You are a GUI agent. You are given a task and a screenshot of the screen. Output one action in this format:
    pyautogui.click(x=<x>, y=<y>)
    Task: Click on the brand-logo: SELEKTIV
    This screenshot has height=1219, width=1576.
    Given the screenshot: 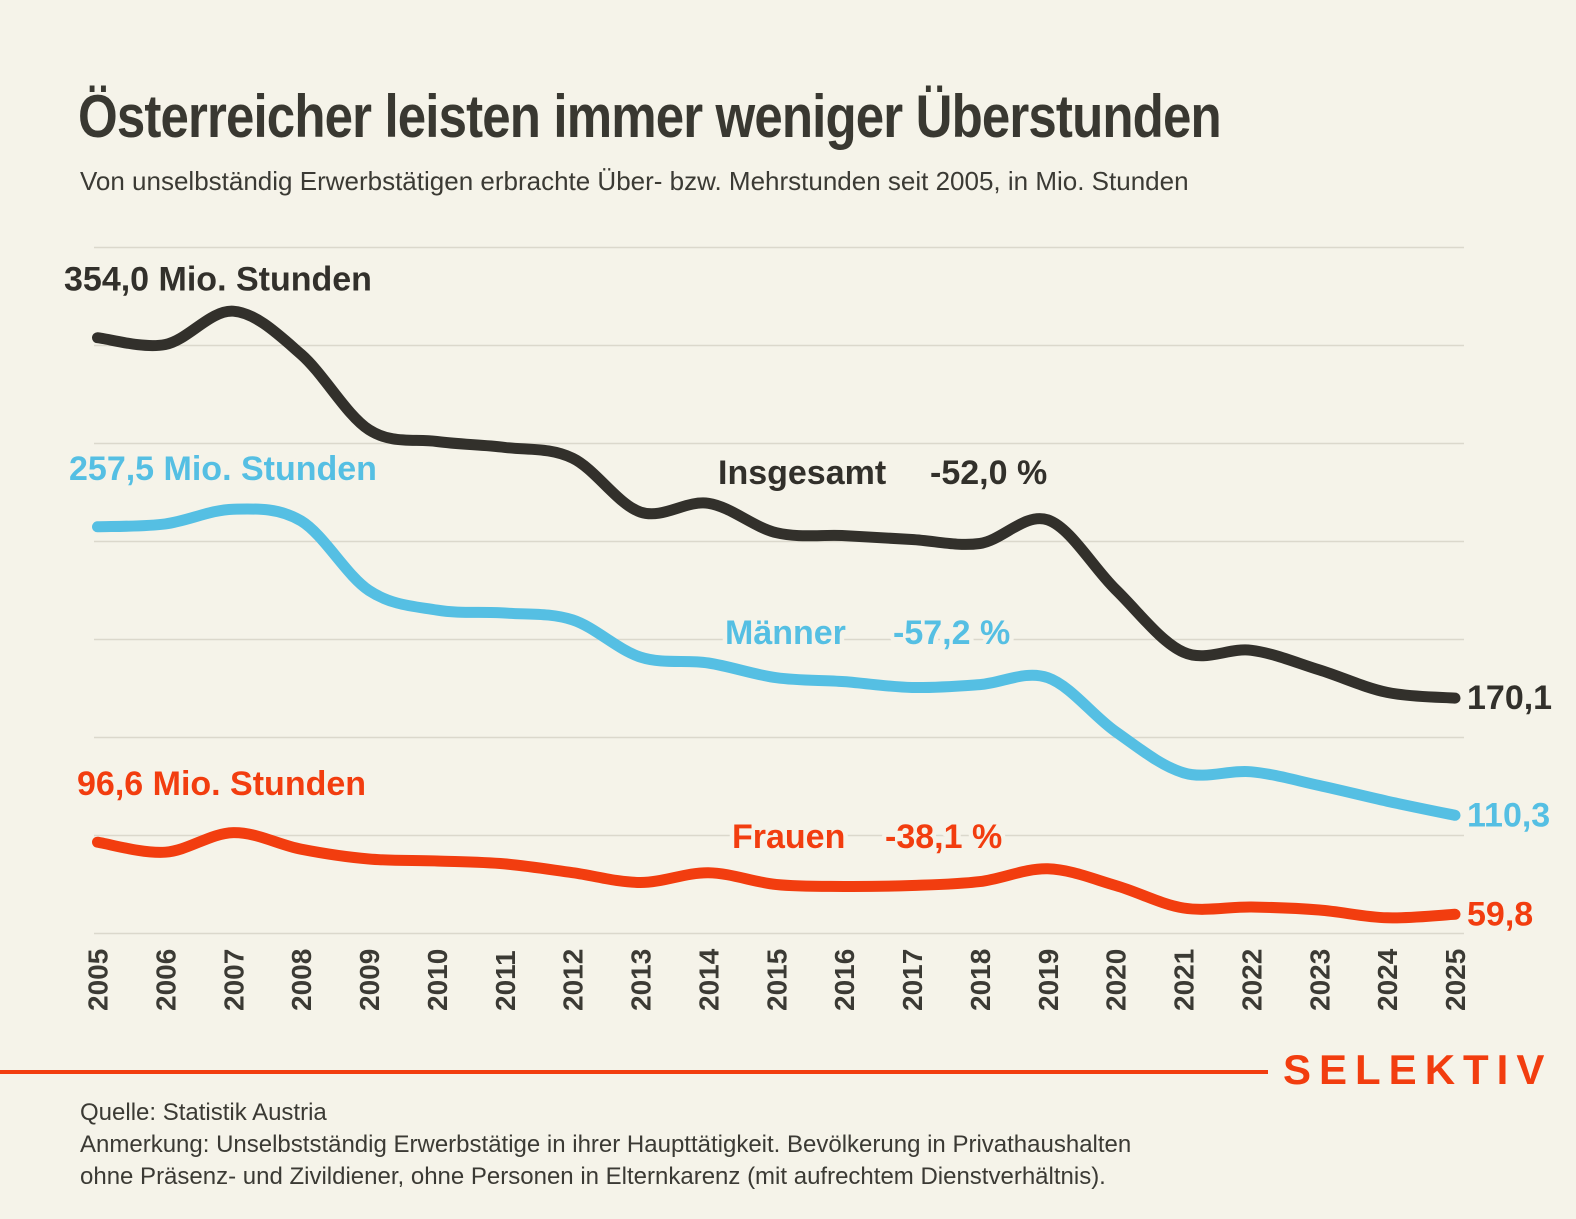 What is the action you would take?
    pyautogui.click(x=1418, y=1069)
    